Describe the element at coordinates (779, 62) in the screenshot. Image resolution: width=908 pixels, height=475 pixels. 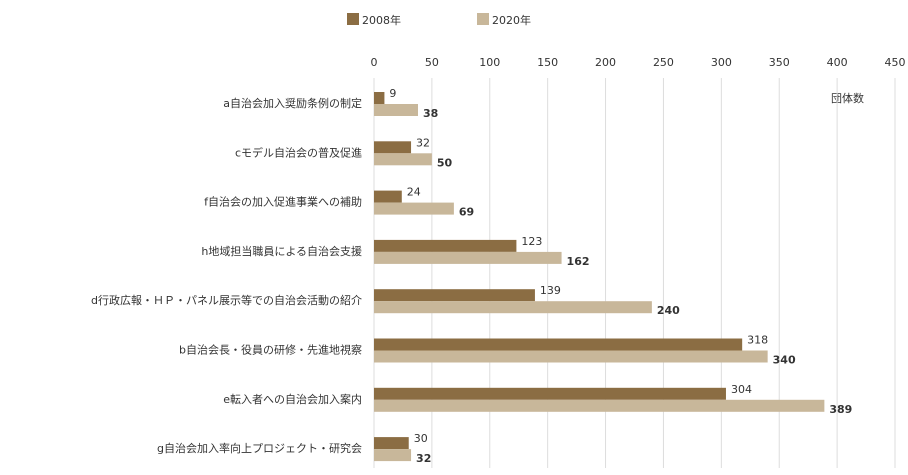
I see `x-tick-label: 350` at that location.